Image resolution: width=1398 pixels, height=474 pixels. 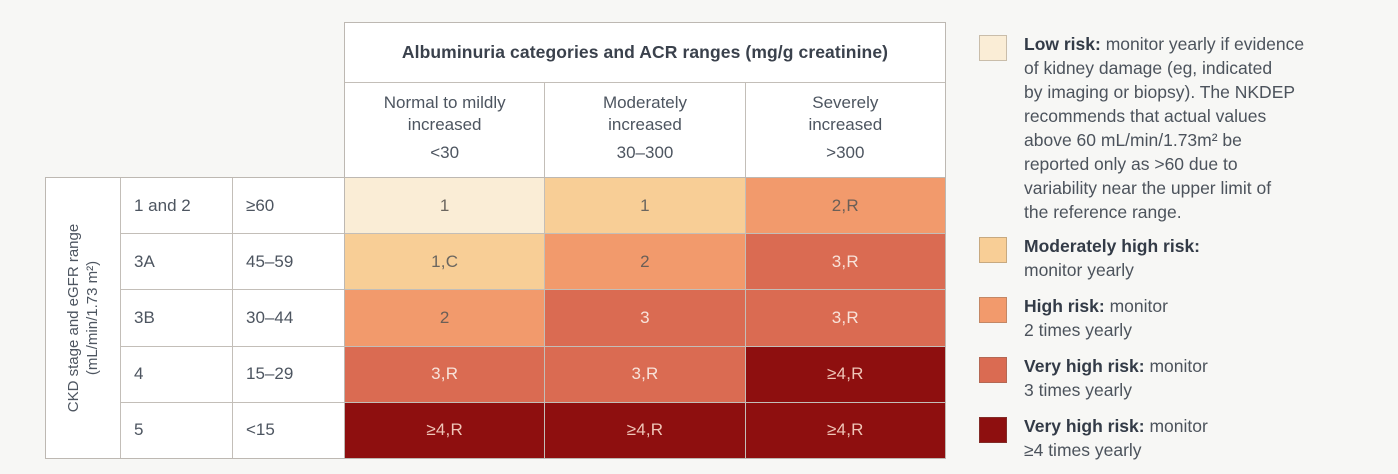 I want to click on legend-swatch-low, so click(x=993, y=48).